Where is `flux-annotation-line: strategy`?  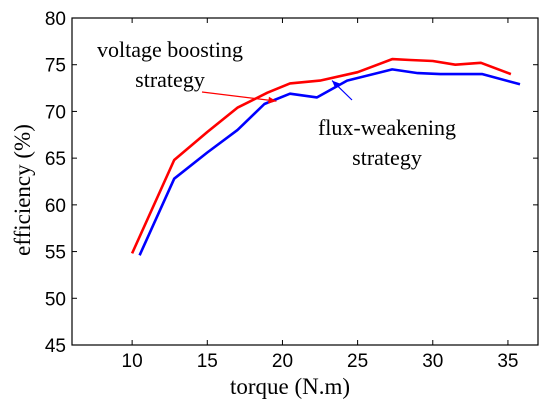
flux-annotation-line: strategy is located at coordinates (387, 157).